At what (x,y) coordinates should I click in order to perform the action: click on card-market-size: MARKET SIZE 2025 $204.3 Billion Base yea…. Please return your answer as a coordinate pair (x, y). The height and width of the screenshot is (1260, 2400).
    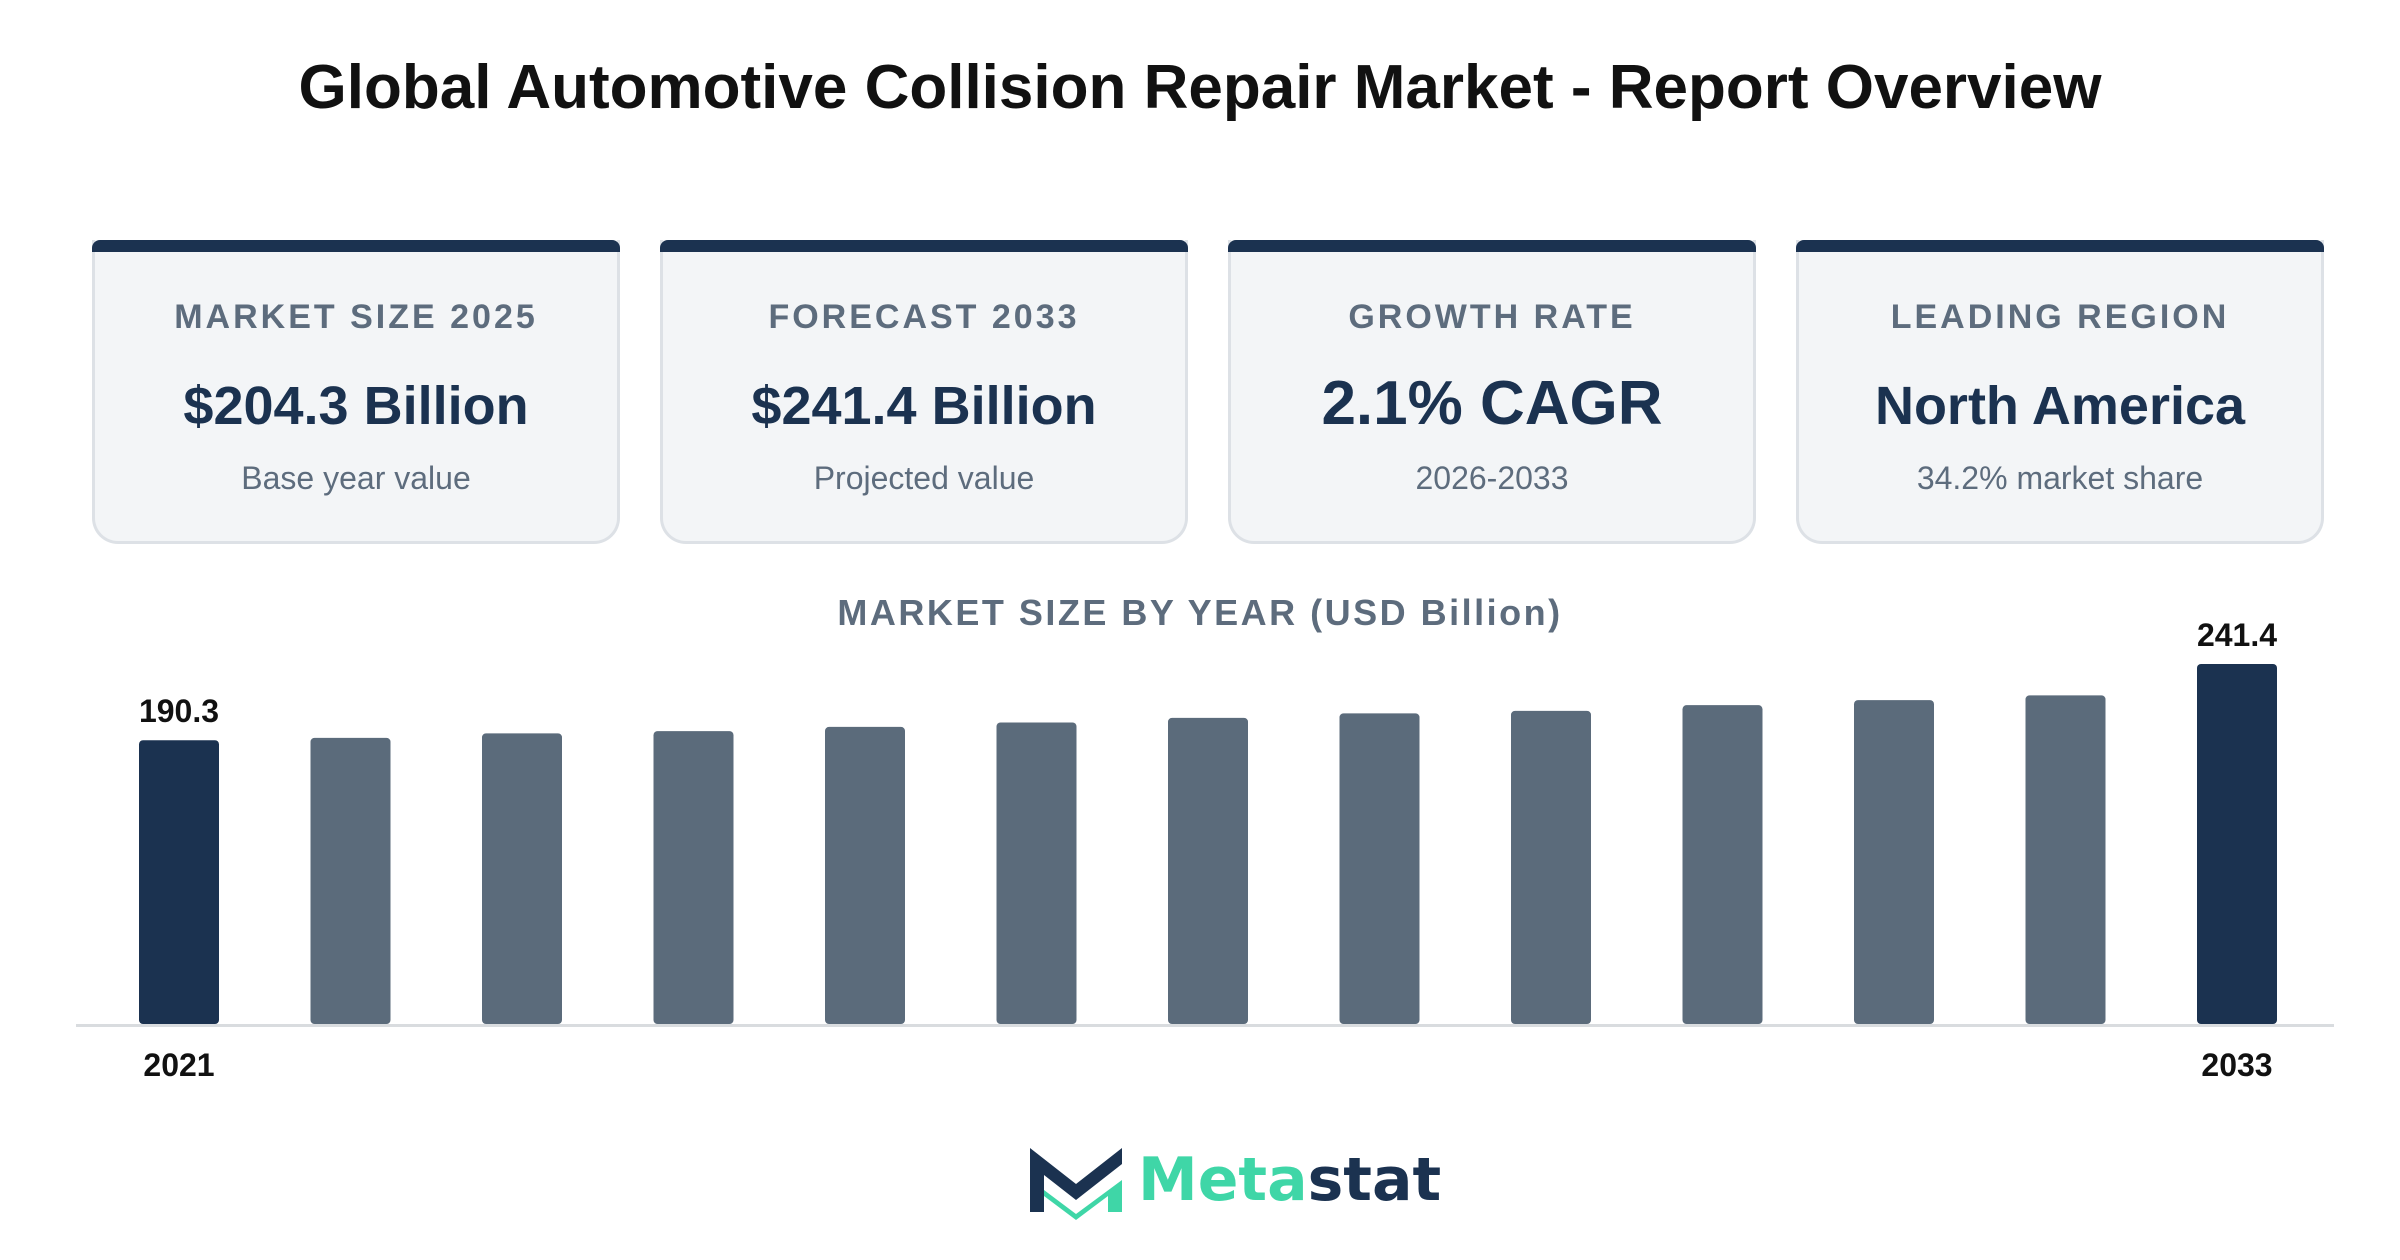
    Looking at the image, I should click on (356, 392).